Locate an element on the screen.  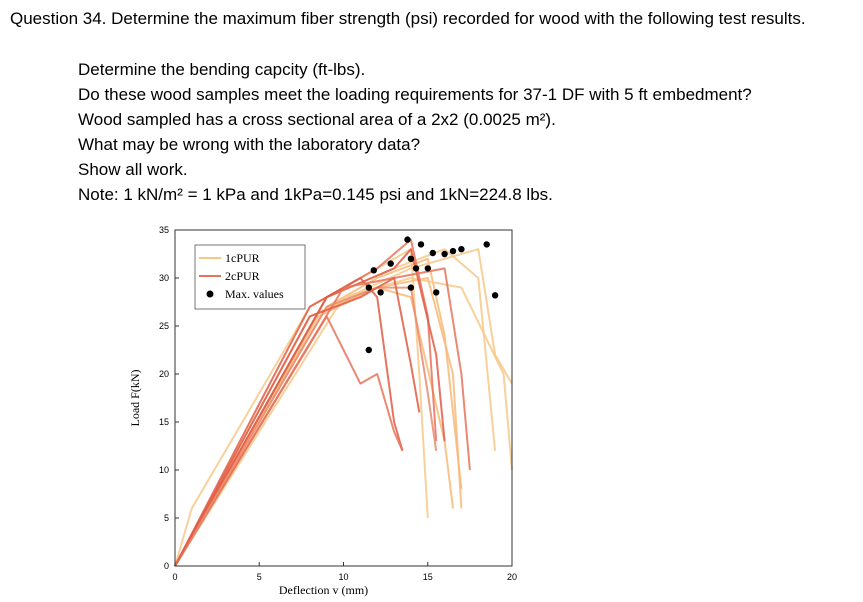
y-tick-label: 5 is located at coordinates (166, 518).